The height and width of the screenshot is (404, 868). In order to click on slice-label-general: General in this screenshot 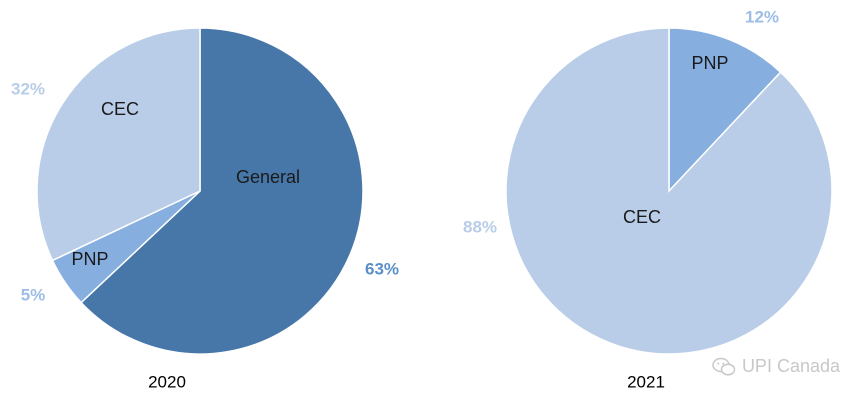, I will do `click(268, 177)`.